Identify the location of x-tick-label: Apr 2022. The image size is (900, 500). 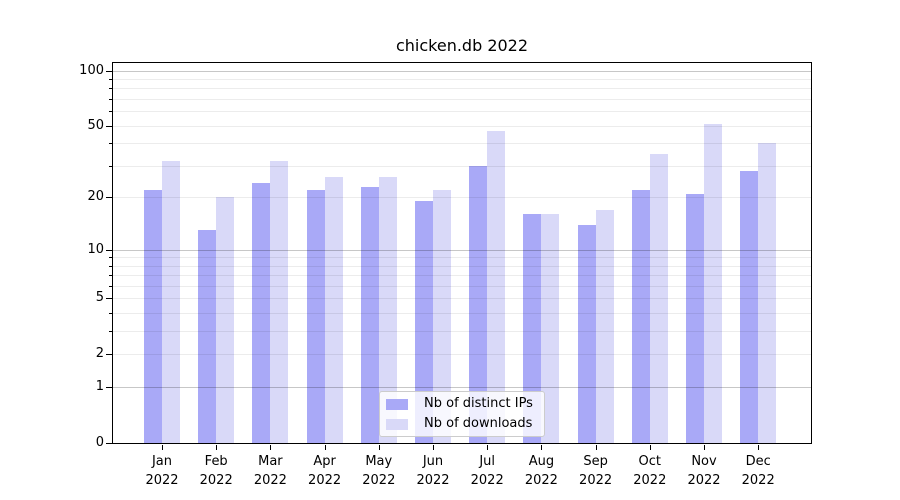
(325, 471).